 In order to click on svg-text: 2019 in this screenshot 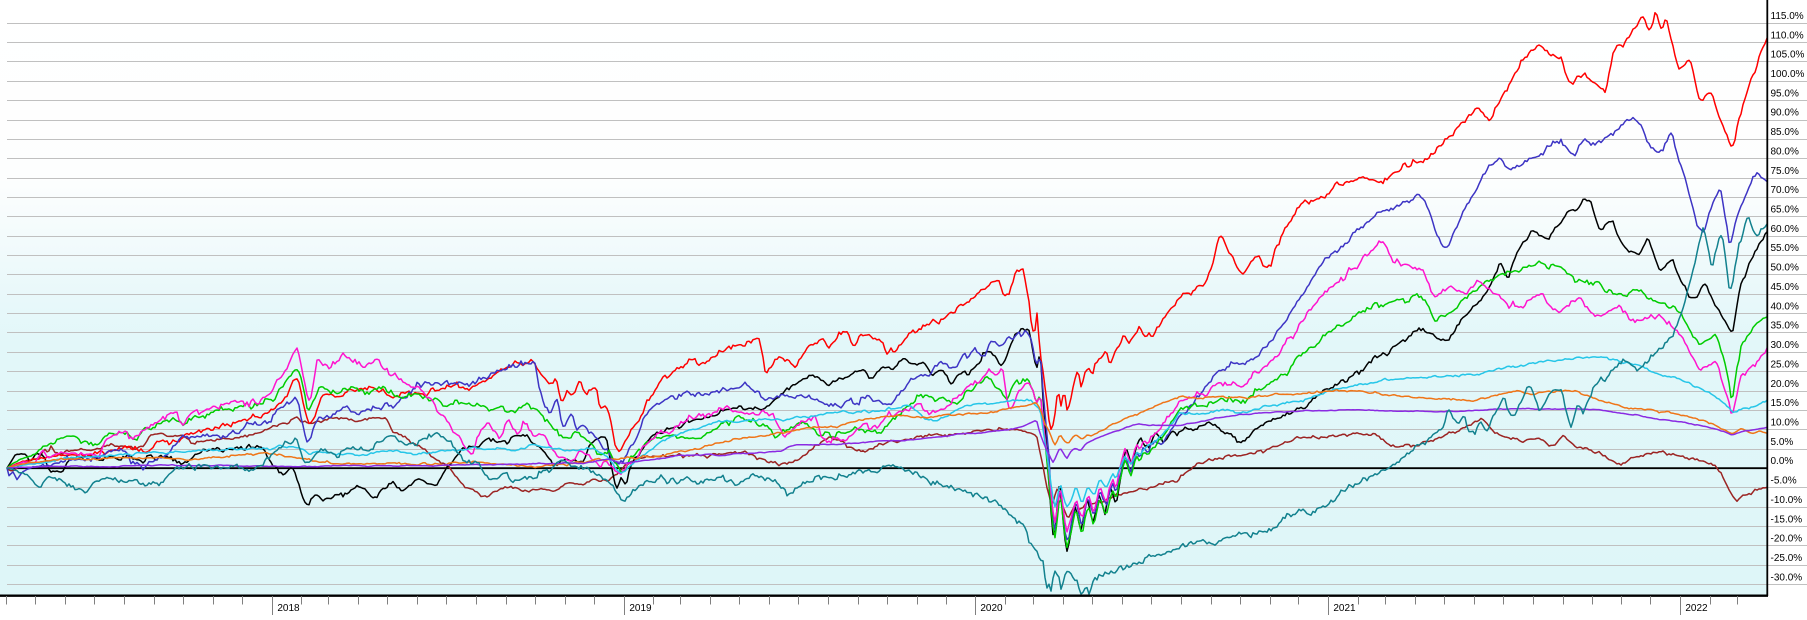, I will do `click(640, 608)`.